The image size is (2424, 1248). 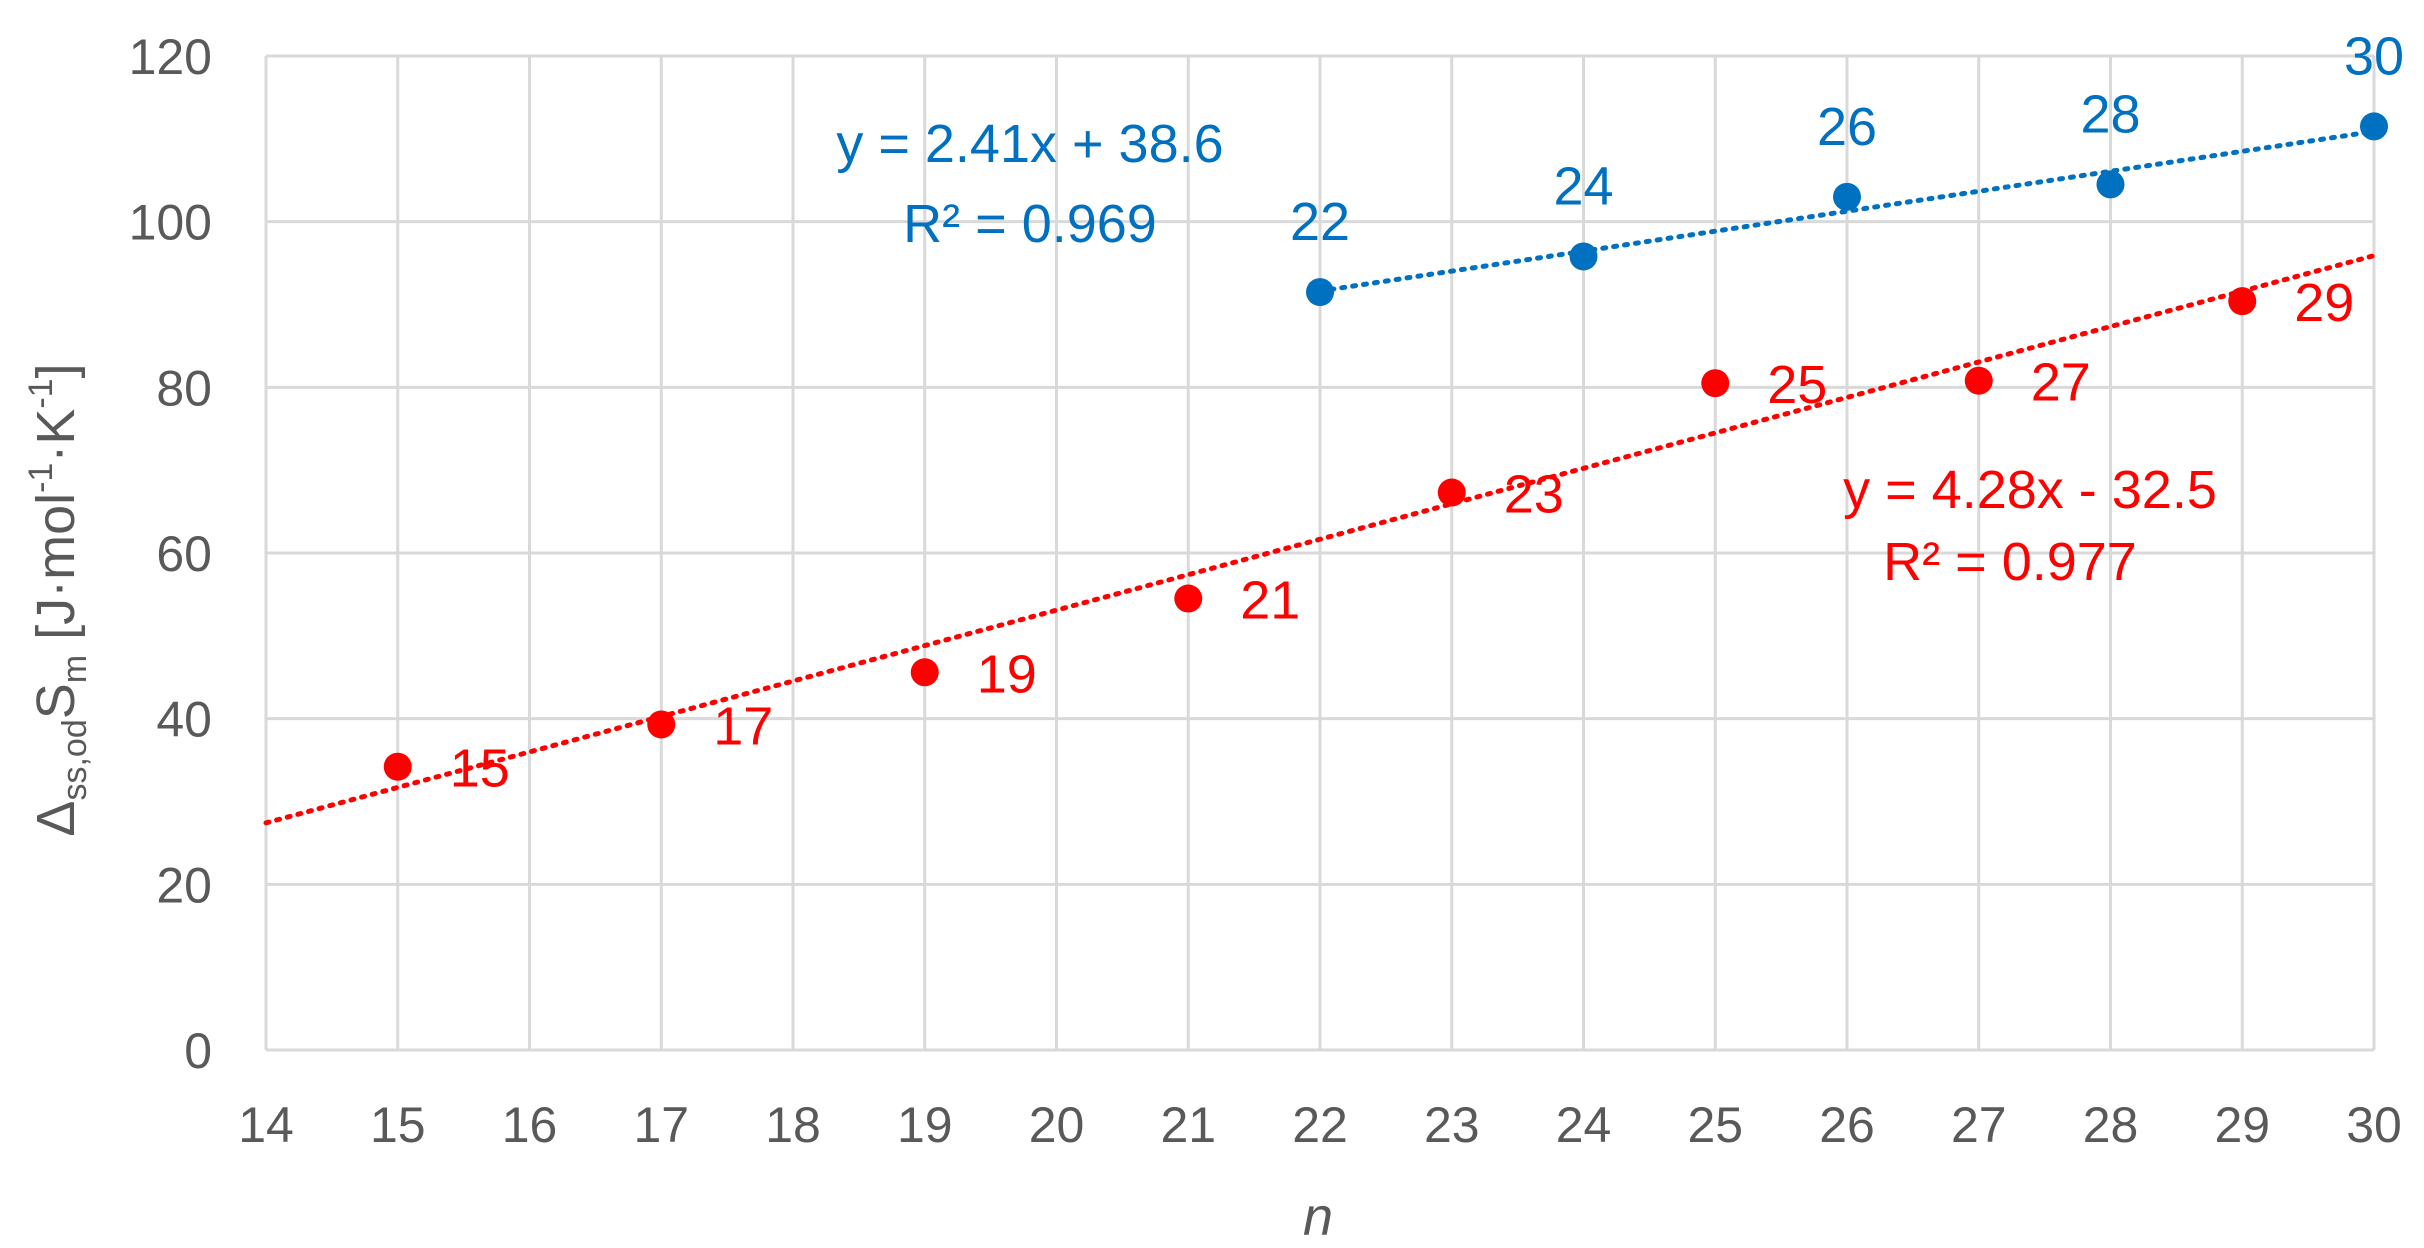 I want to click on data-label: 19, so click(x=1007, y=674).